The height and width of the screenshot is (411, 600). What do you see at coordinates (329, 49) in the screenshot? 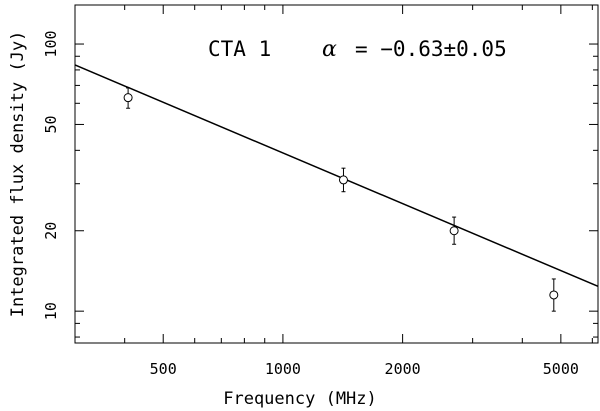
I see `annotation-alpha-symbol: α` at bounding box center [329, 49].